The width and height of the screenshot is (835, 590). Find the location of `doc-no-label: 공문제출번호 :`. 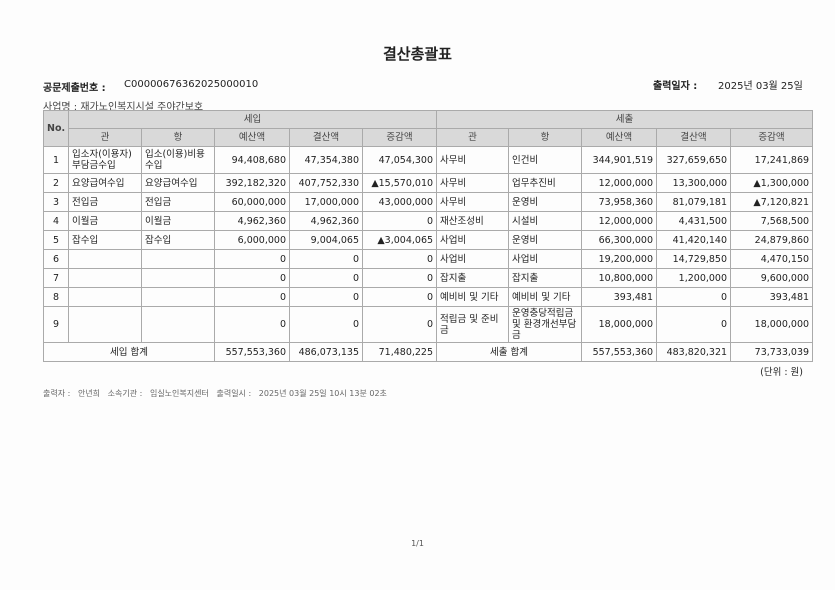

doc-no-label: 공문제출번호 : is located at coordinates (74, 88).